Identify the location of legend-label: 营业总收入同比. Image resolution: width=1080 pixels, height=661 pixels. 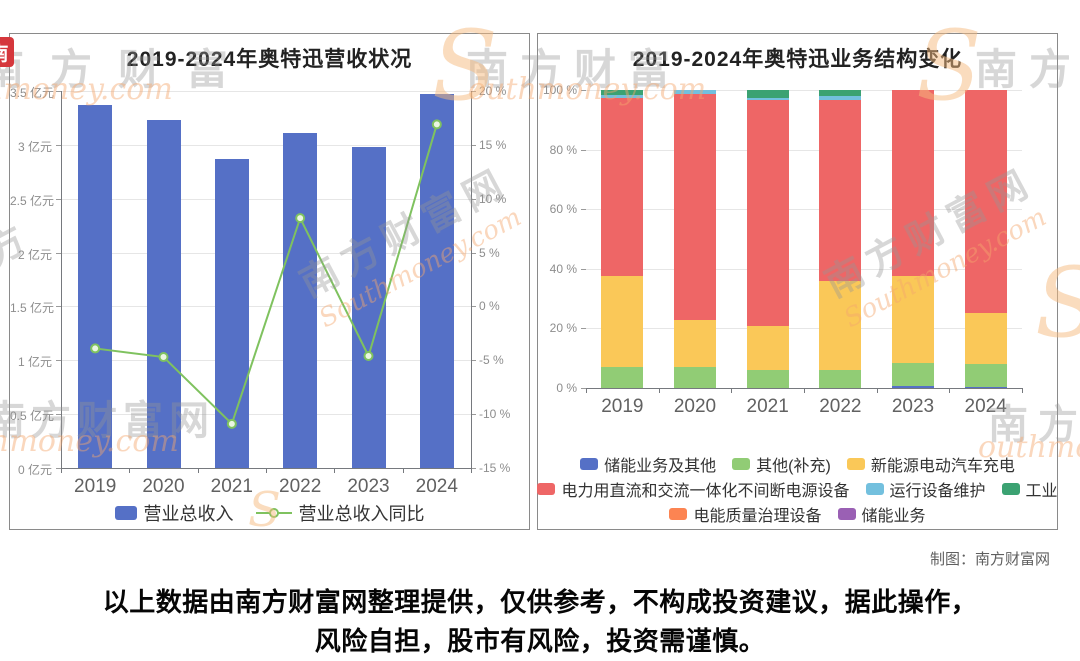
(361, 514).